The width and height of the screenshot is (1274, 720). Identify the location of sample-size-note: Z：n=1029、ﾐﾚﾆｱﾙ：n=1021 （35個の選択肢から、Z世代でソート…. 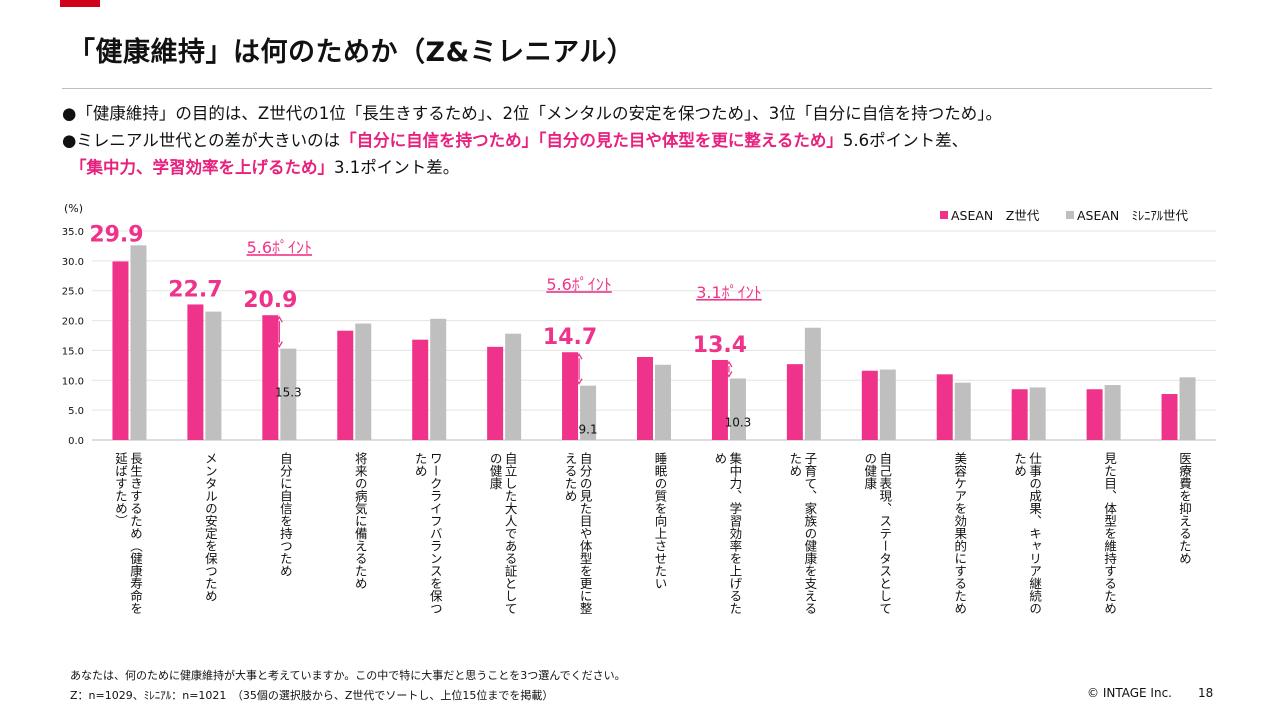
(312, 695).